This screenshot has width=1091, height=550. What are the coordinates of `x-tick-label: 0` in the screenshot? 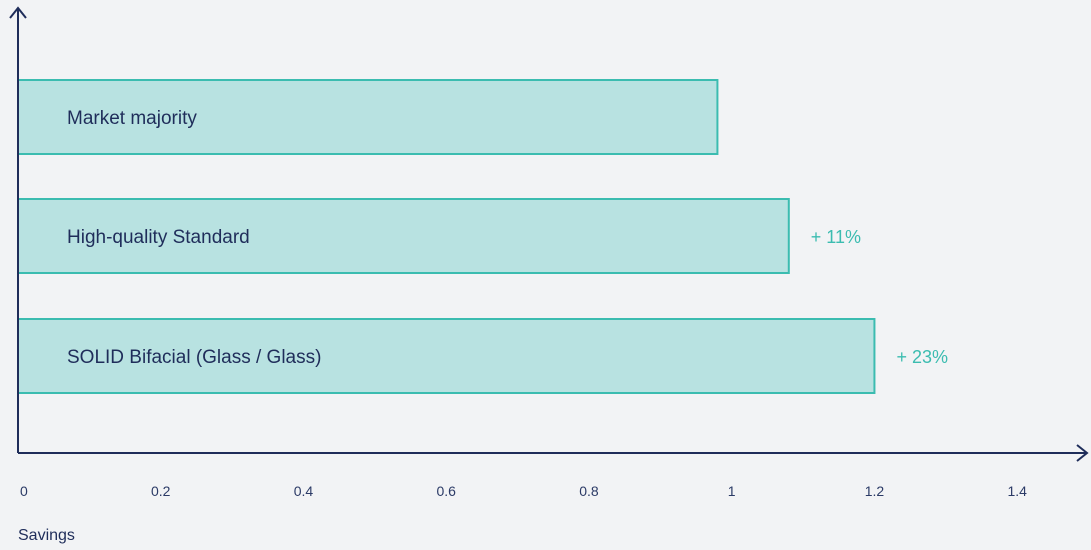 It's located at (24, 491).